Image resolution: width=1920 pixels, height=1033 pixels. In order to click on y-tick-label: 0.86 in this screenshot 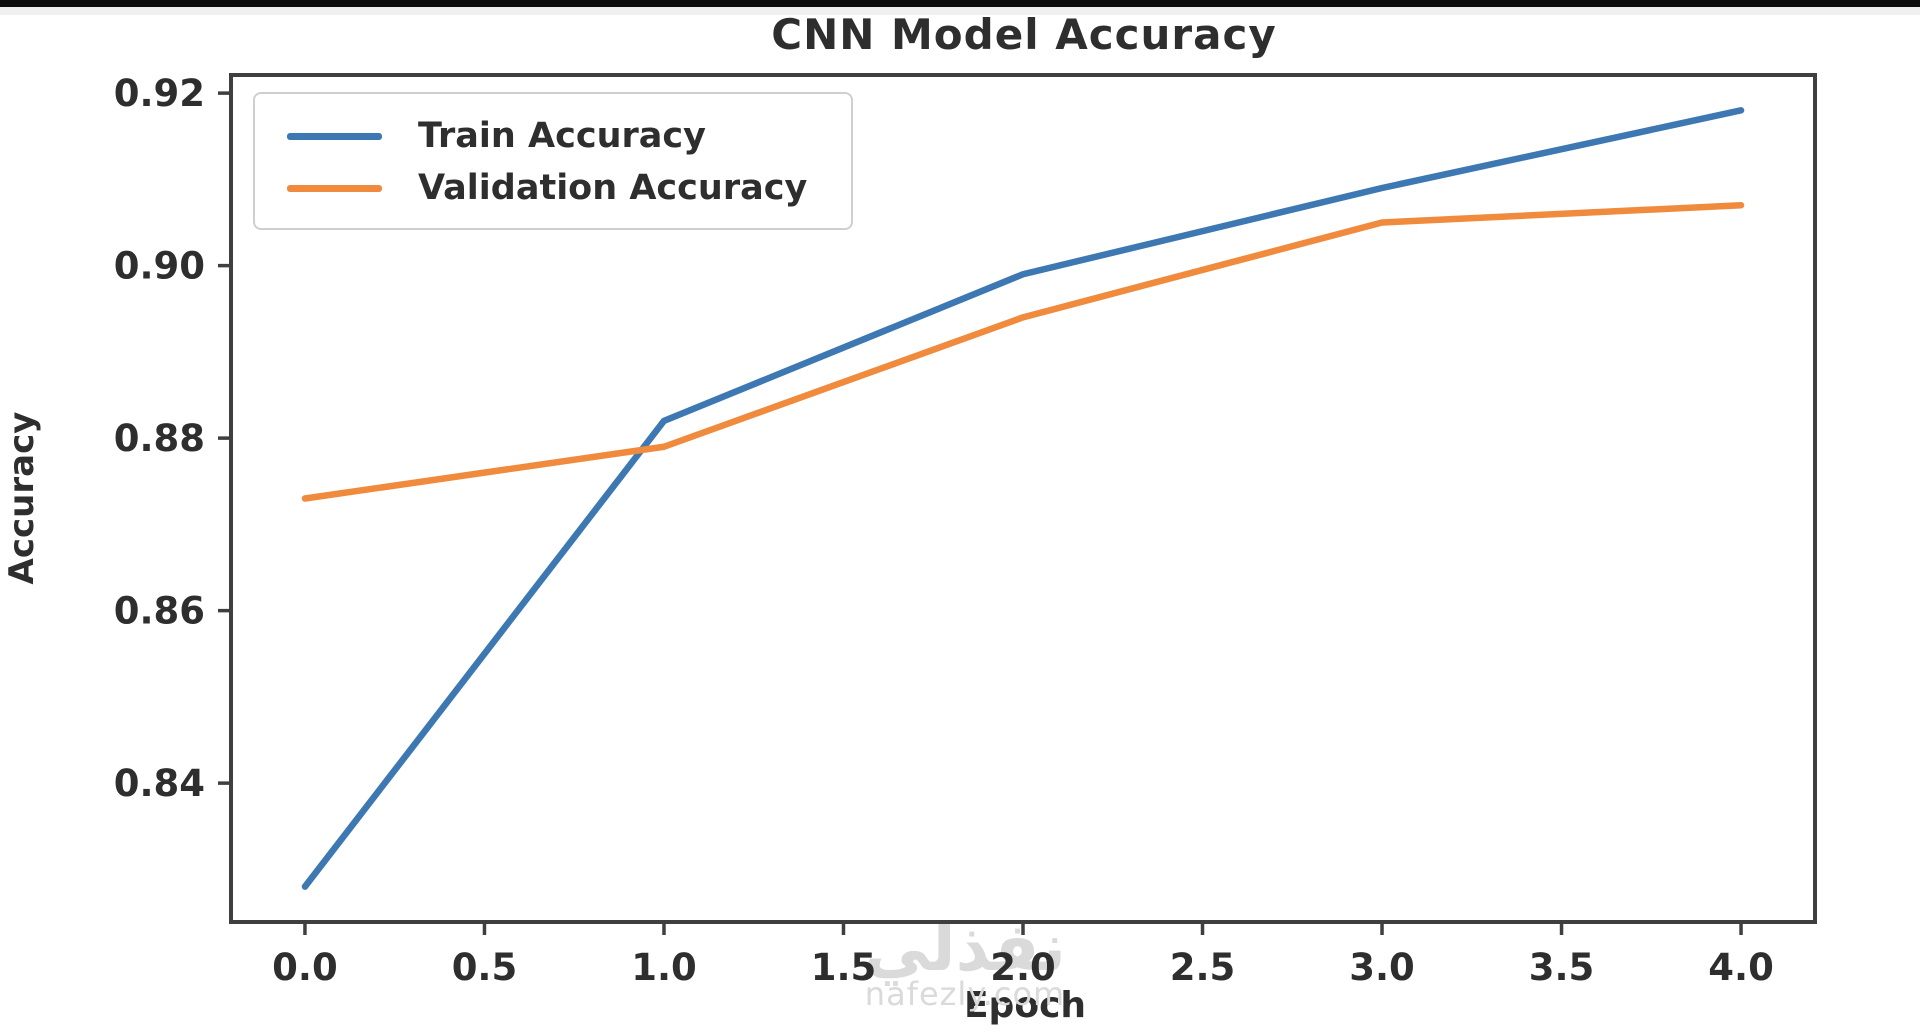, I will do `click(159, 611)`.